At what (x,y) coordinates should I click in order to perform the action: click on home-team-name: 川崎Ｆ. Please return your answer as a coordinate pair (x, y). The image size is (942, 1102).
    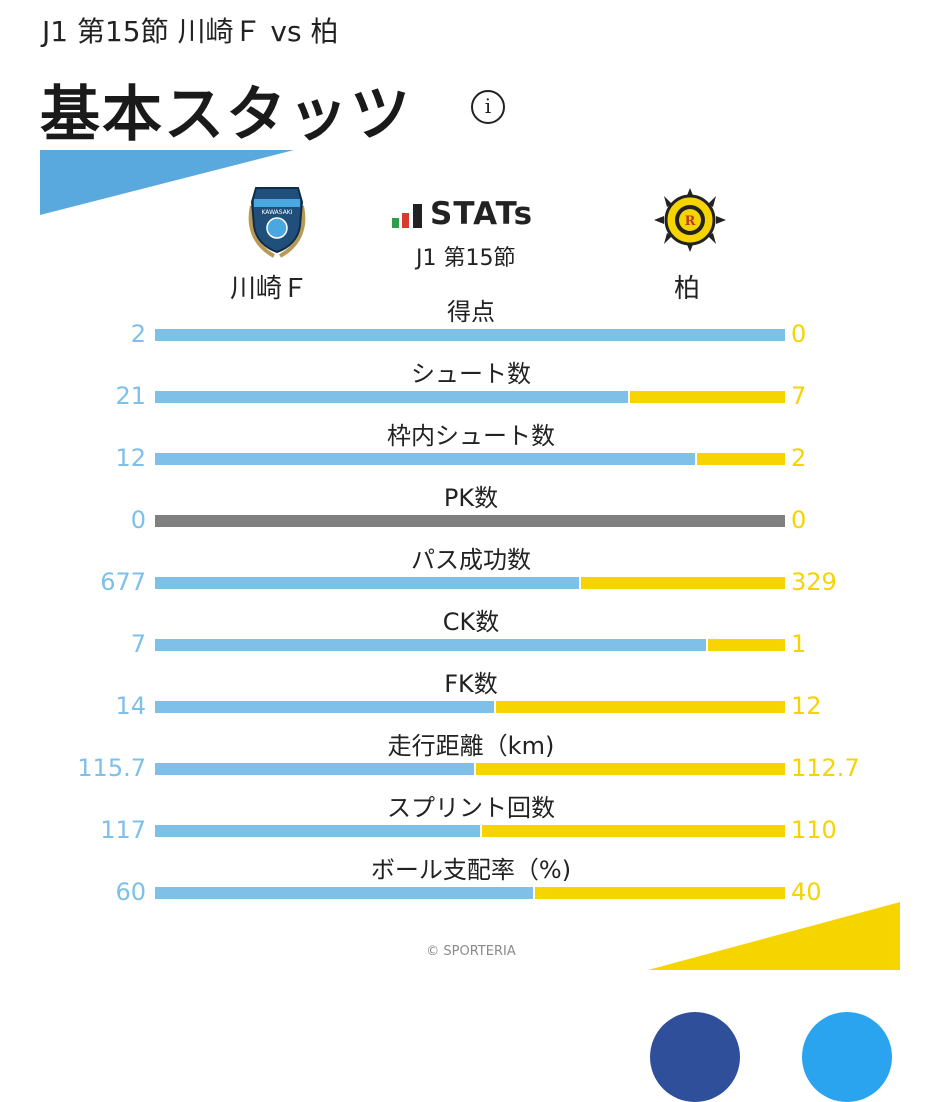
    Looking at the image, I should click on (269, 289).